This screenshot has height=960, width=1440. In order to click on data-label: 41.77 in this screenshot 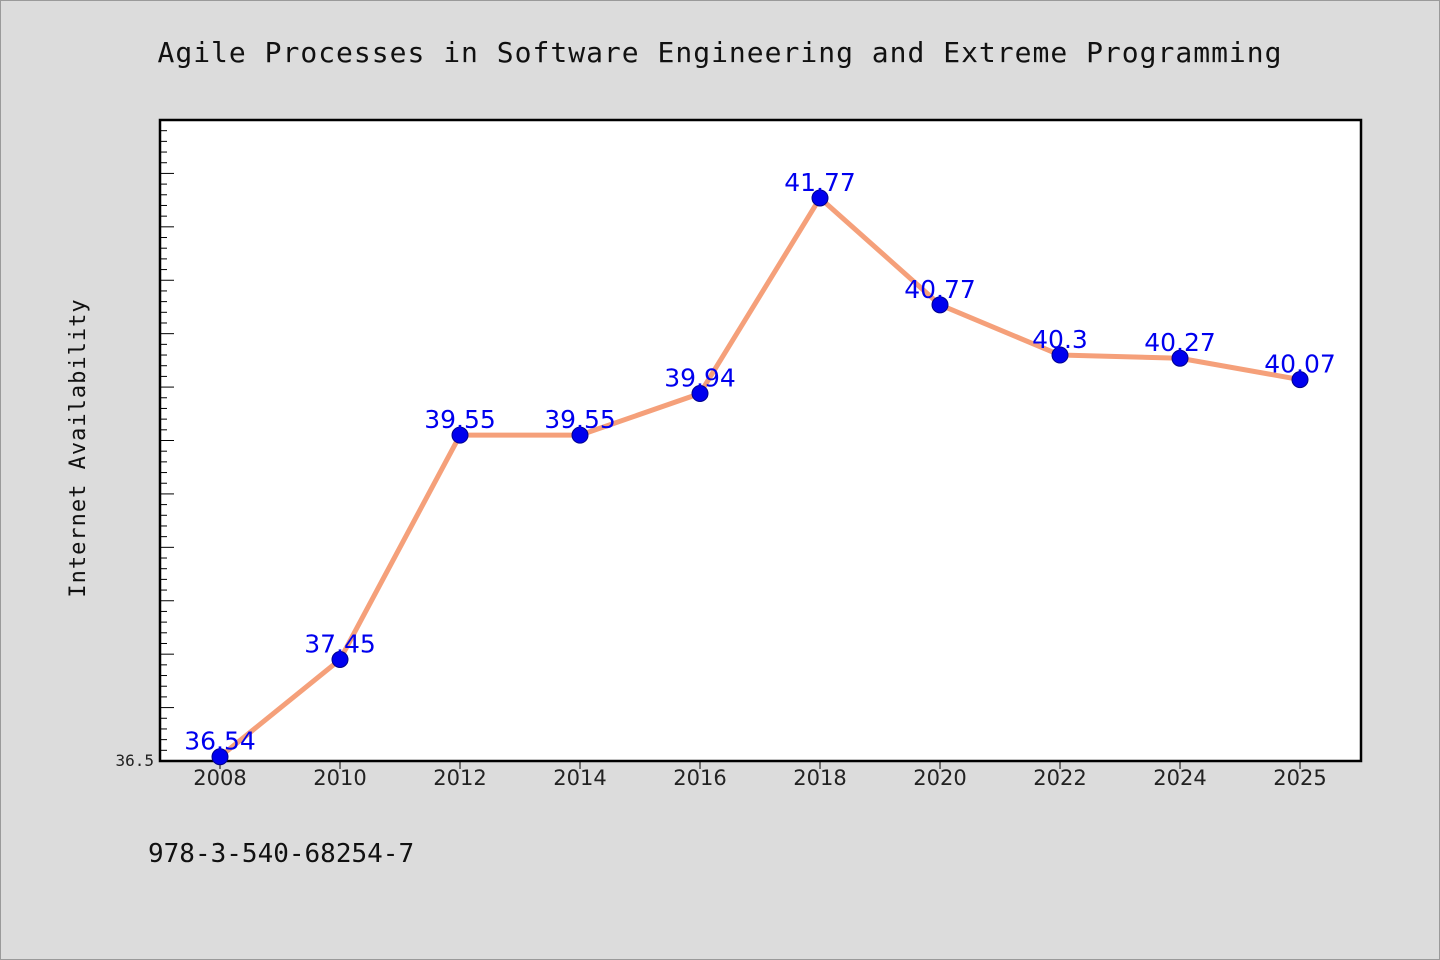, I will do `click(820, 182)`.